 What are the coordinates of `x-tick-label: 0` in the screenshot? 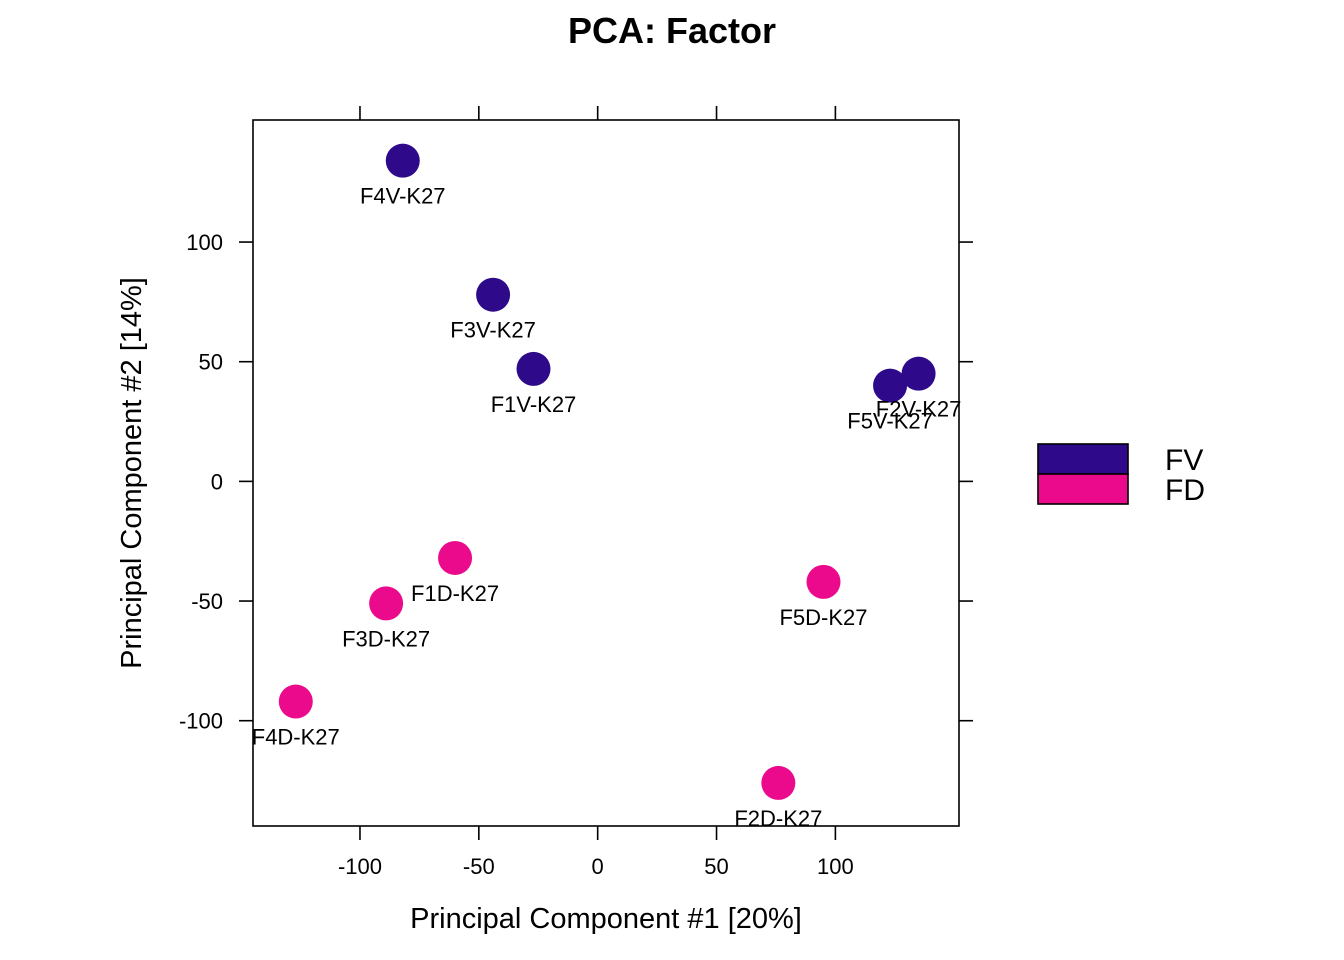 It's located at (598, 866).